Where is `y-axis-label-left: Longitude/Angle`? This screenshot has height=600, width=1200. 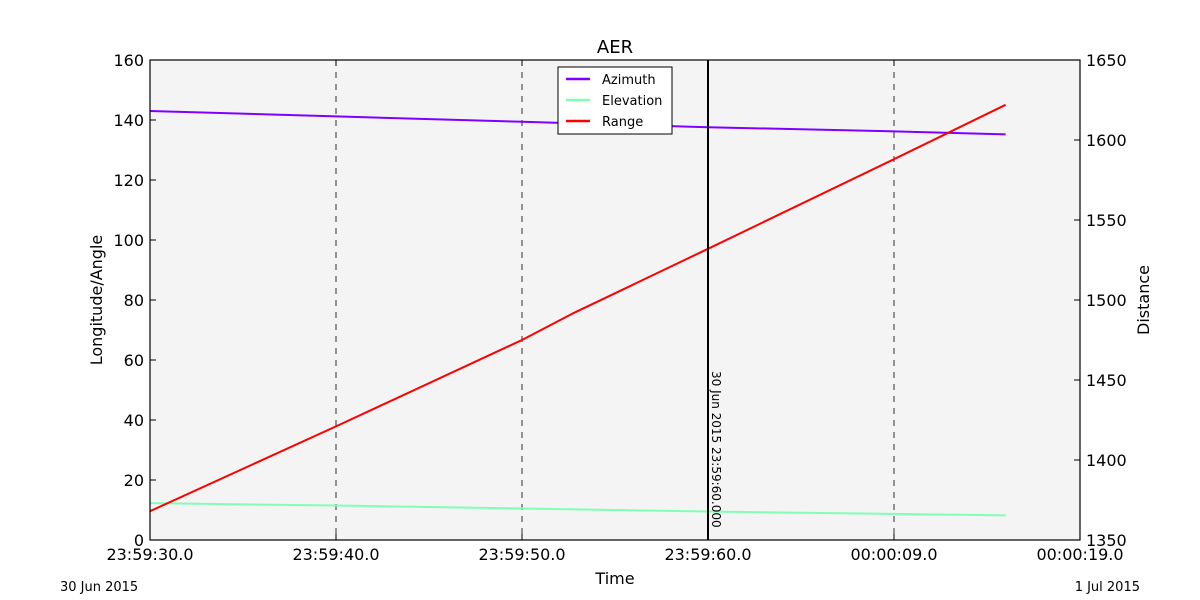
y-axis-label-left: Longitude/Angle is located at coordinates (96, 300).